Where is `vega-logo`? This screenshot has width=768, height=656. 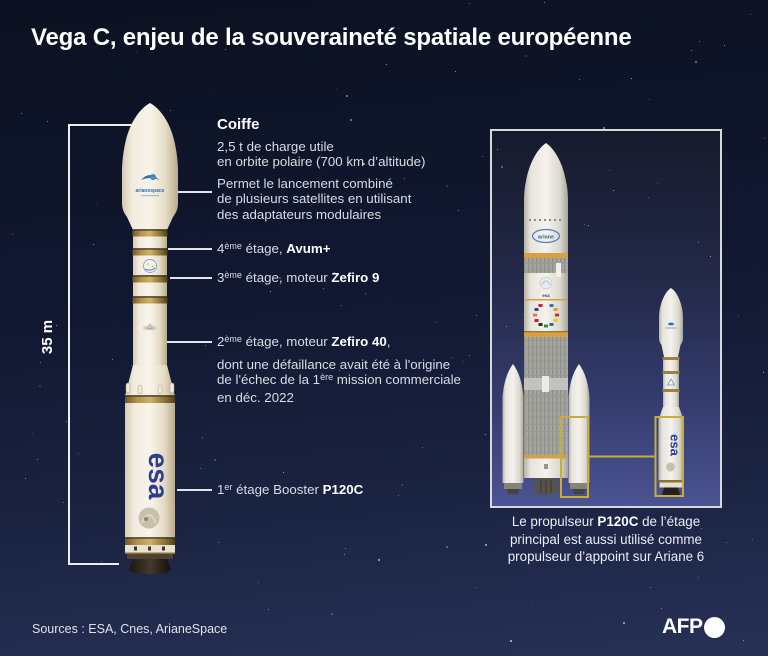 vega-logo is located at coordinates (150, 266).